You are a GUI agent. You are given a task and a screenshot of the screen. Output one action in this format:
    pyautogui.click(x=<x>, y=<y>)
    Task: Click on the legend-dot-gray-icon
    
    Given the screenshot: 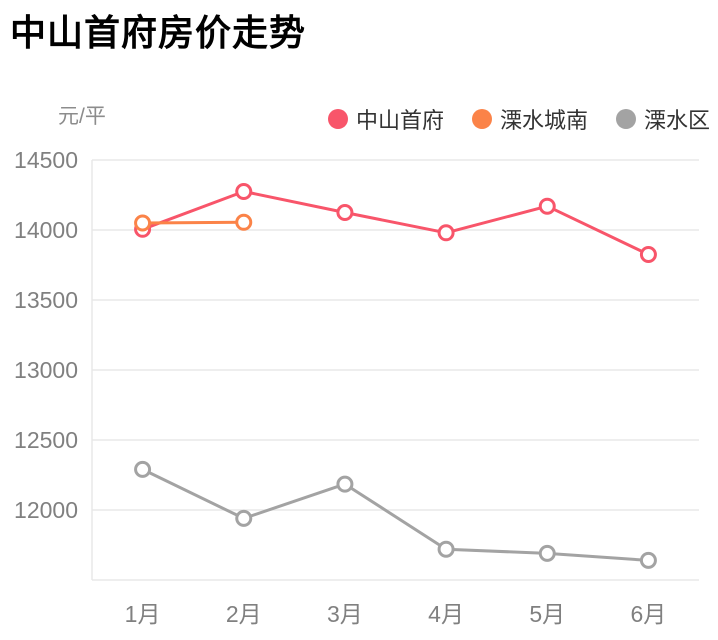 What is the action you would take?
    pyautogui.click(x=625, y=119)
    